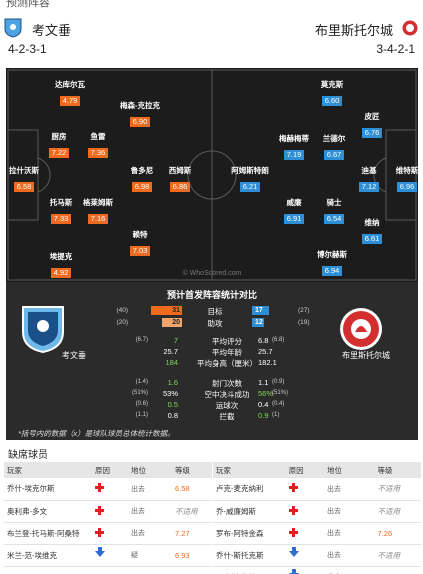 The height and width of the screenshot is (574, 423). I want to click on page-header-fragment: 预测阵容, so click(28, 4).